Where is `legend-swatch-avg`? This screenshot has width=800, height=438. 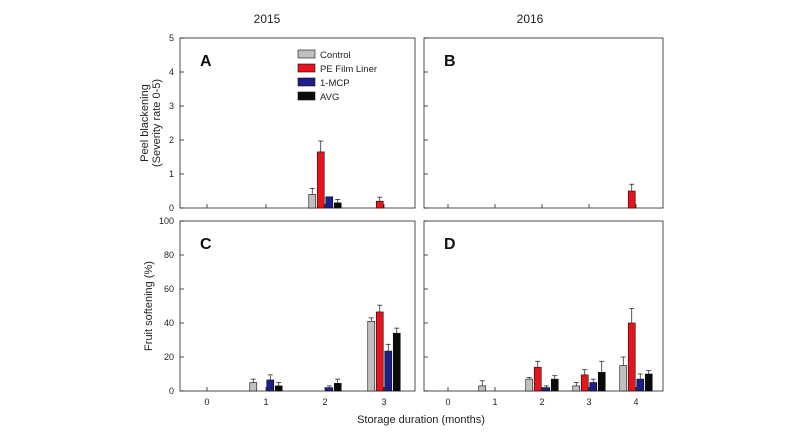 legend-swatch-avg is located at coordinates (306, 96).